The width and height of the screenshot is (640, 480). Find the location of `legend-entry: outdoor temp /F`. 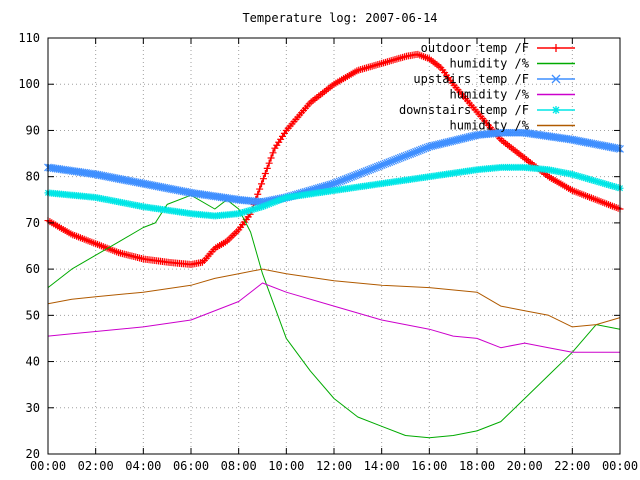

legend-entry: outdoor temp /F is located at coordinates (498, 48).